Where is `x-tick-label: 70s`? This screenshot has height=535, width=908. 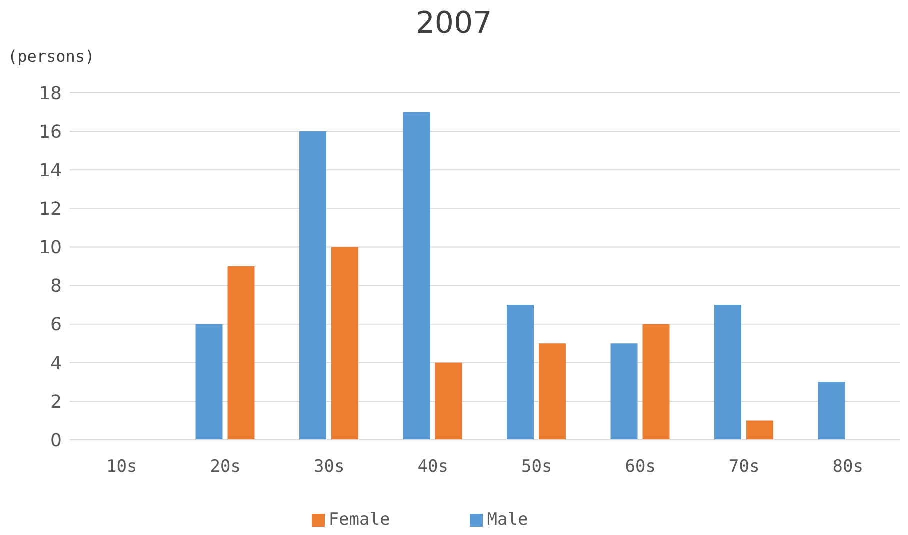 x-tick-label: 70s is located at coordinates (744, 467).